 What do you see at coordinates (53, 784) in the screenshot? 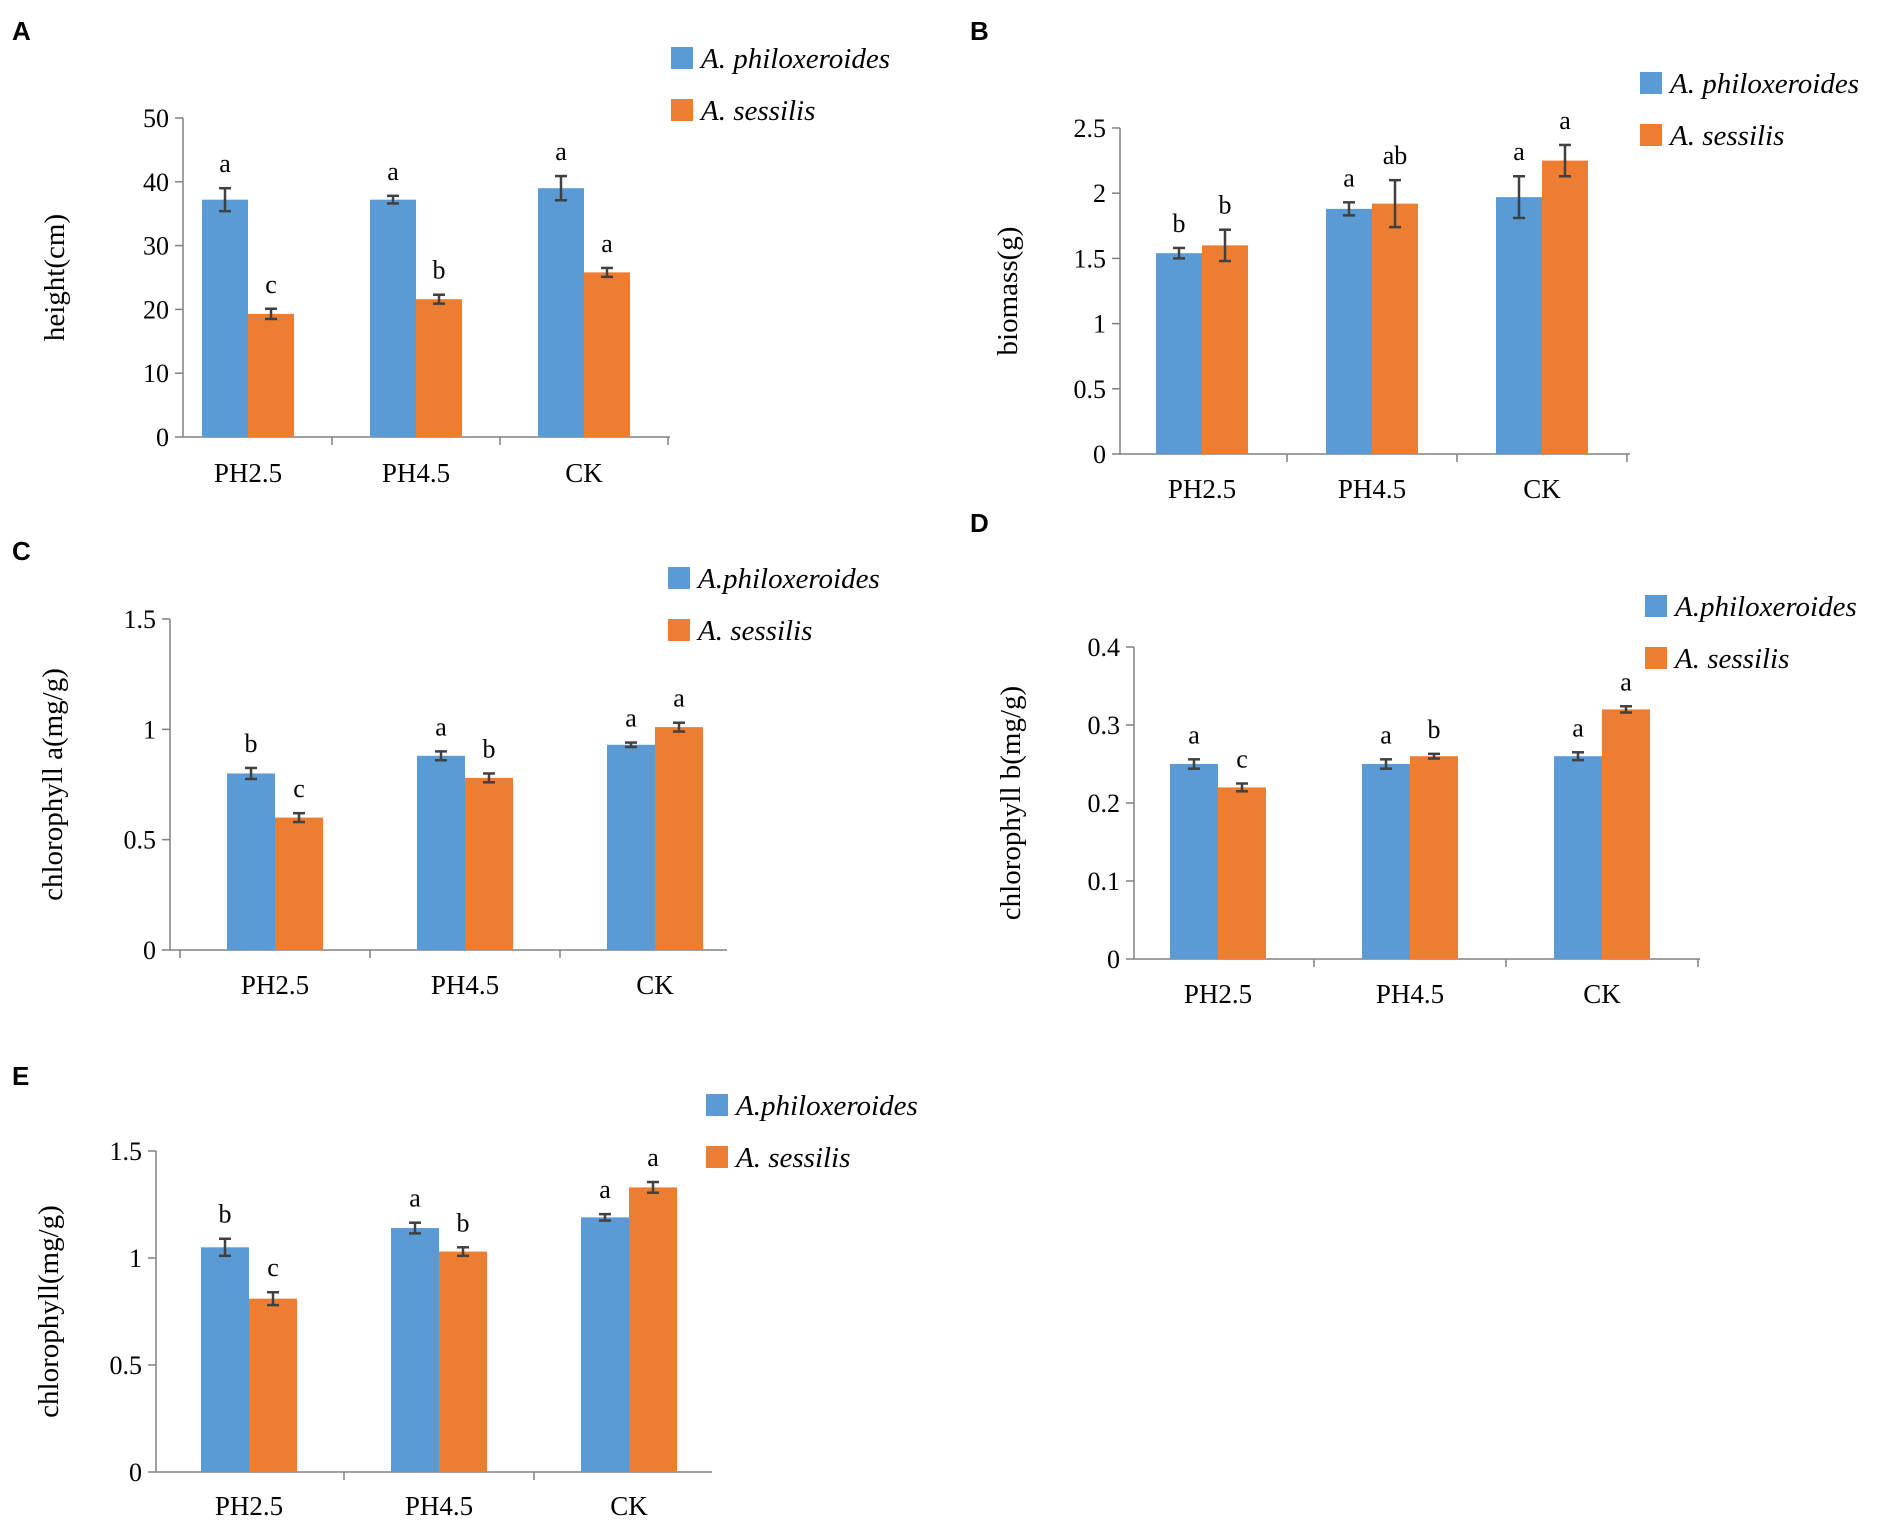
I see `y-axis-label: chlorophyll a(mg/g)` at bounding box center [53, 784].